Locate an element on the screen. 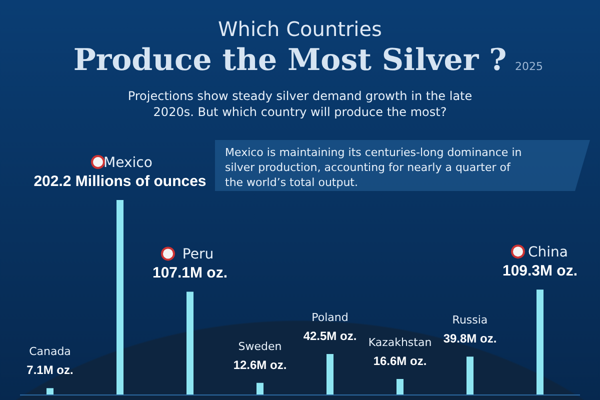 This screenshot has width=600, height=400. chart-subtitle: Produce the Most Silver ? is located at coordinates (290, 60).